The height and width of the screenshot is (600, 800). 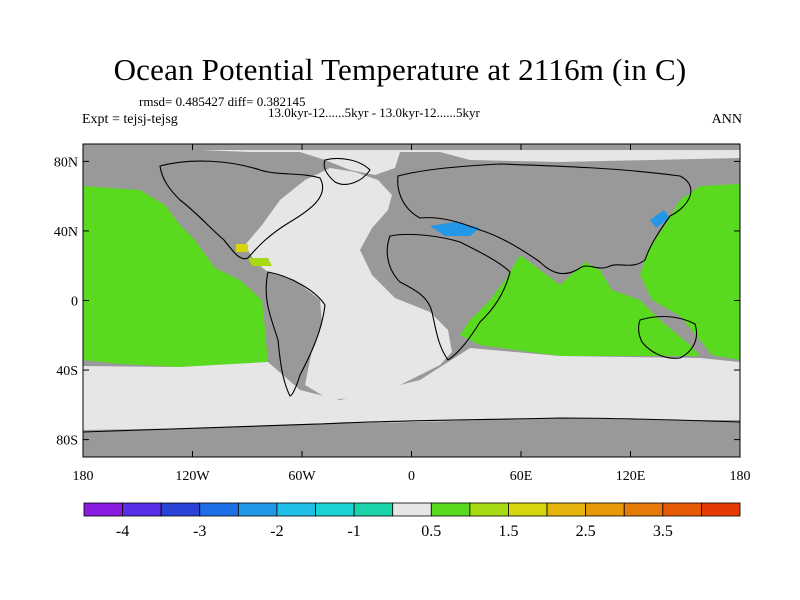 I want to click on region-southern-ocean, so click(x=411, y=389).